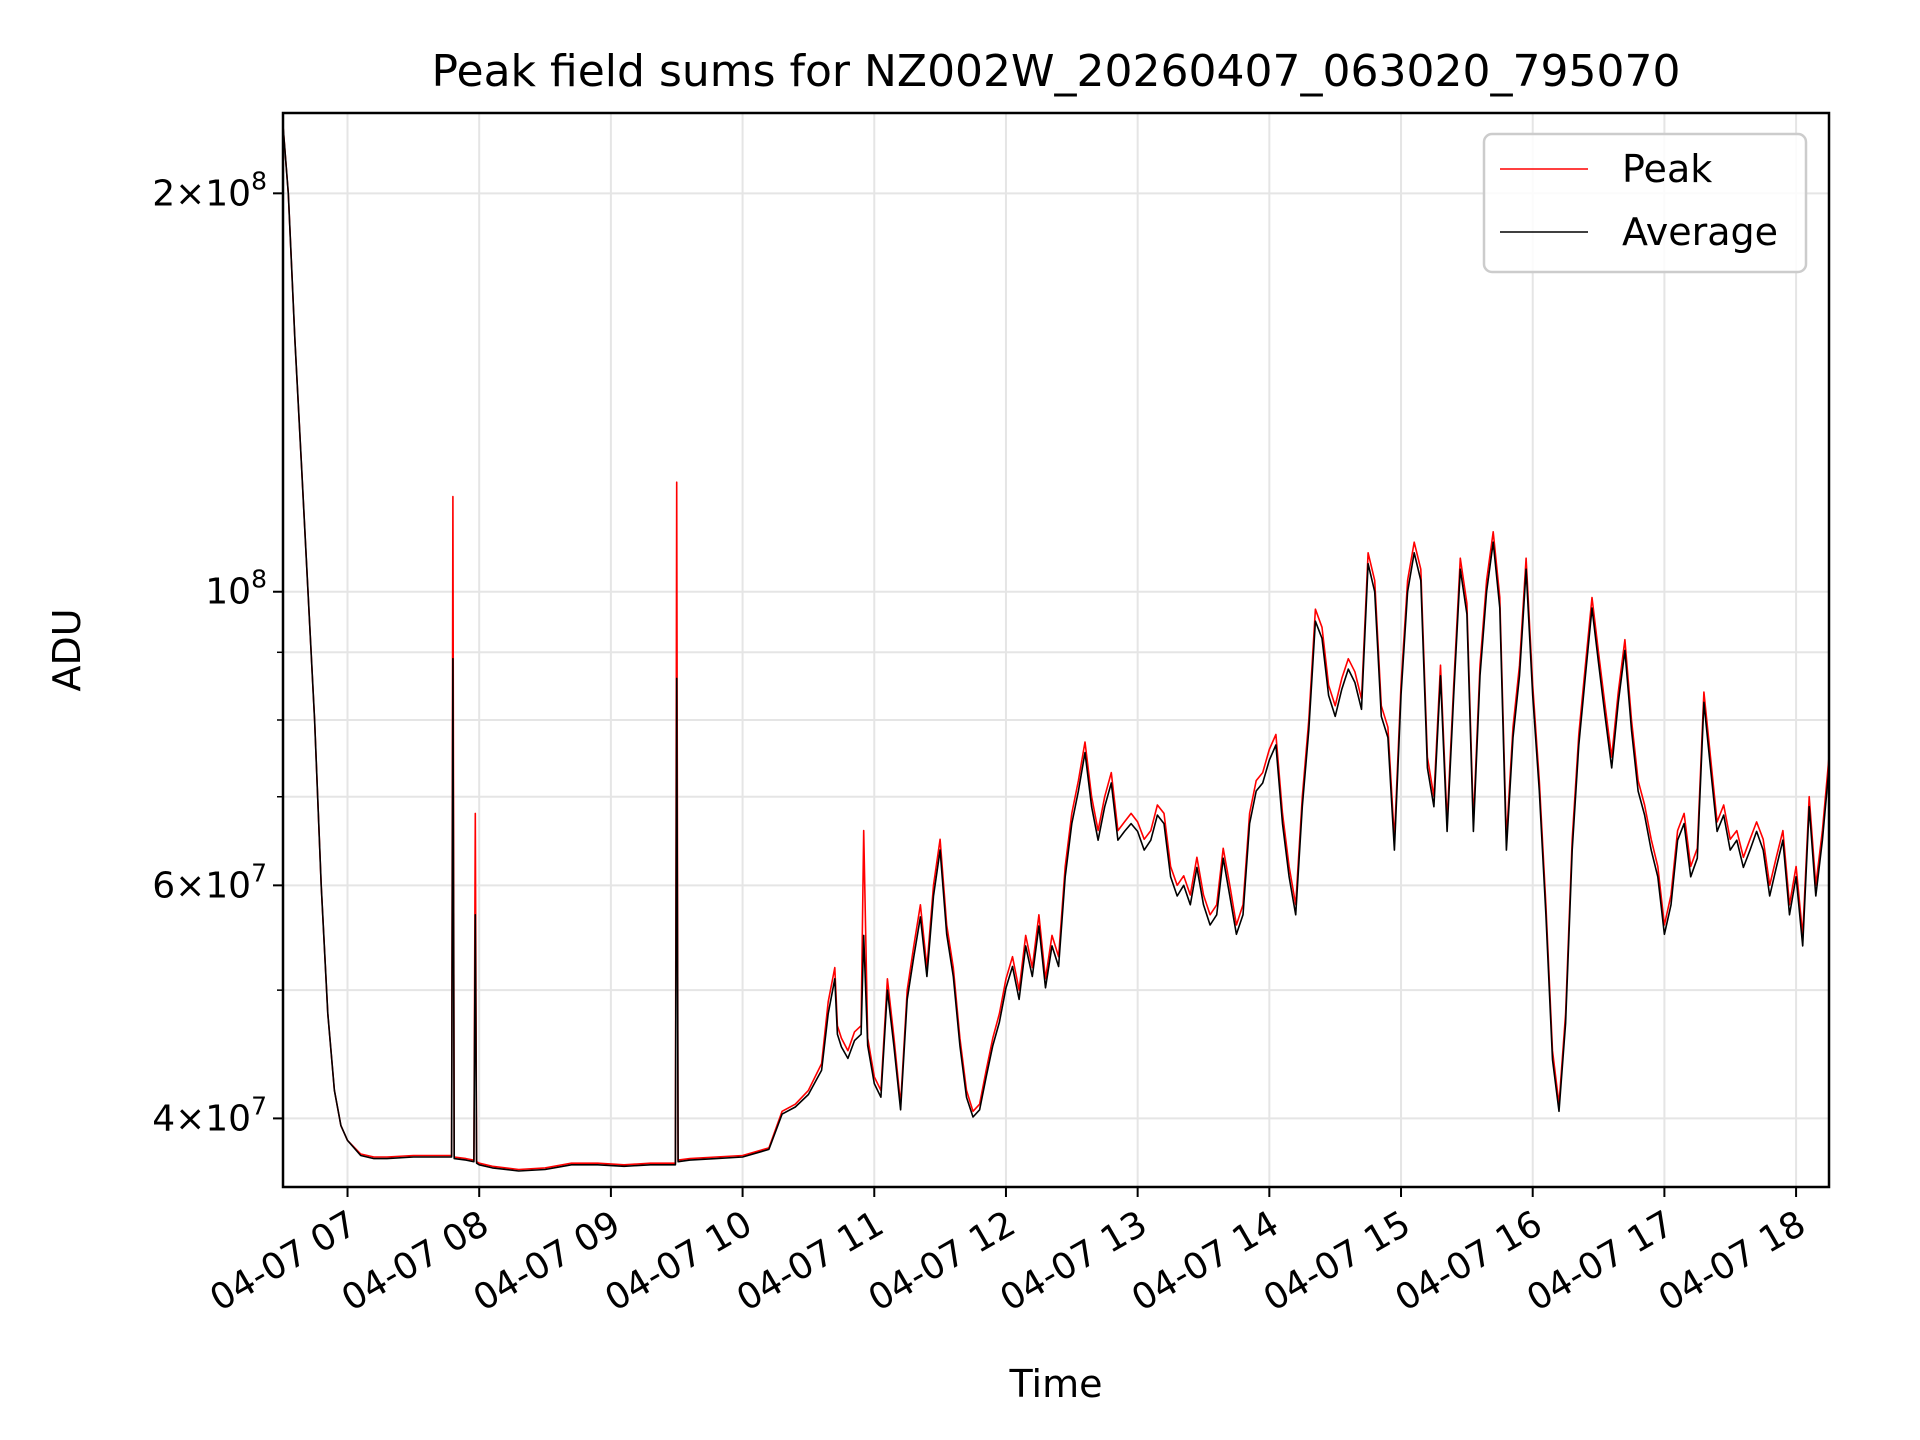 The width and height of the screenshot is (1920, 1440). Describe the element at coordinates (1645, 203) in the screenshot. I see `legend: Peak Average` at that location.